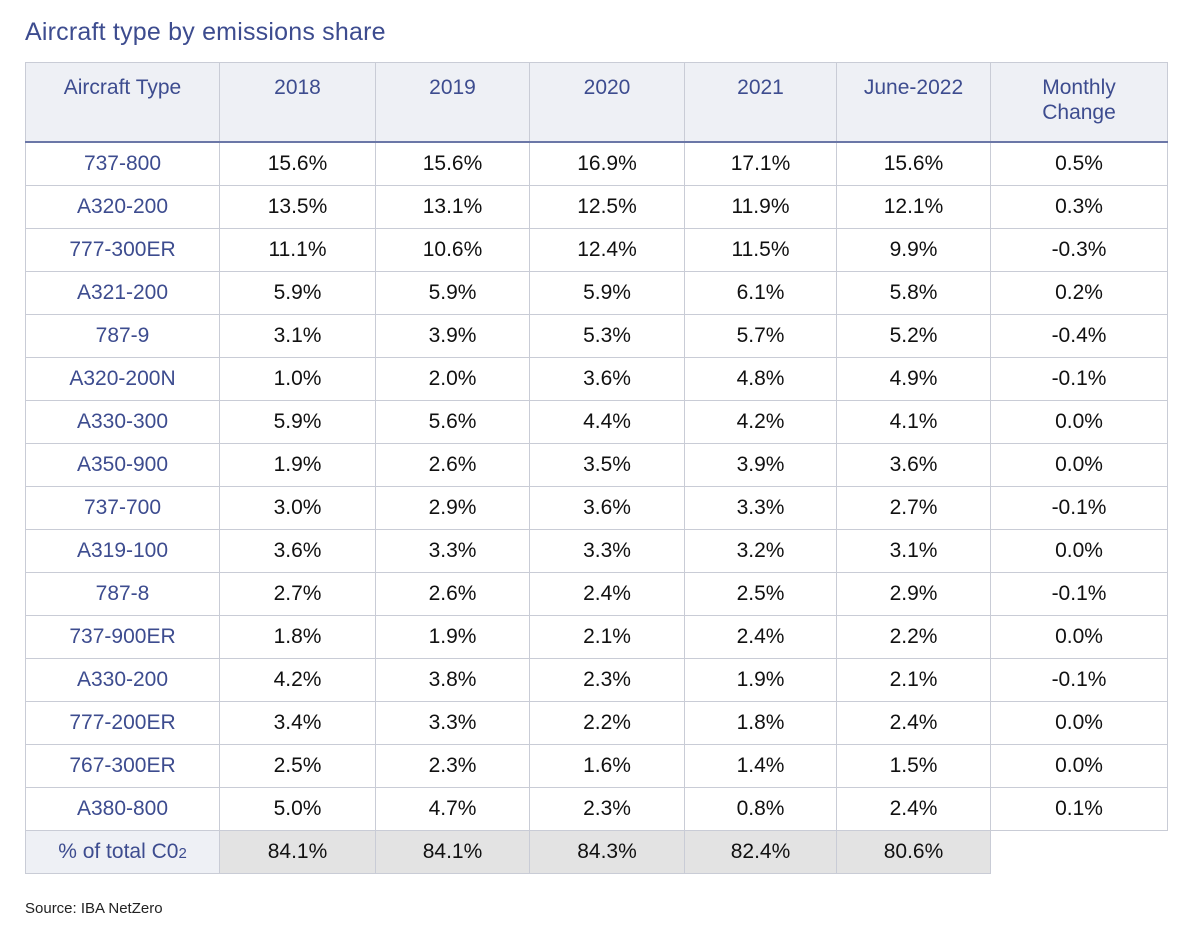 Image resolution: width=1200 pixels, height=936 pixels. Describe the element at coordinates (1079, 293) in the screenshot. I see `value-cell: 0.2%` at that location.